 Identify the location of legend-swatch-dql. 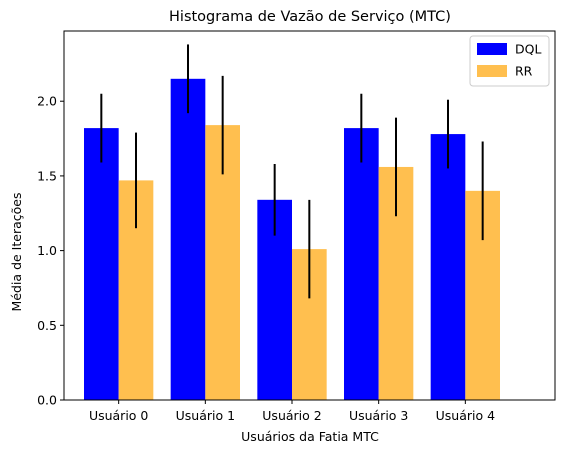
(492, 49).